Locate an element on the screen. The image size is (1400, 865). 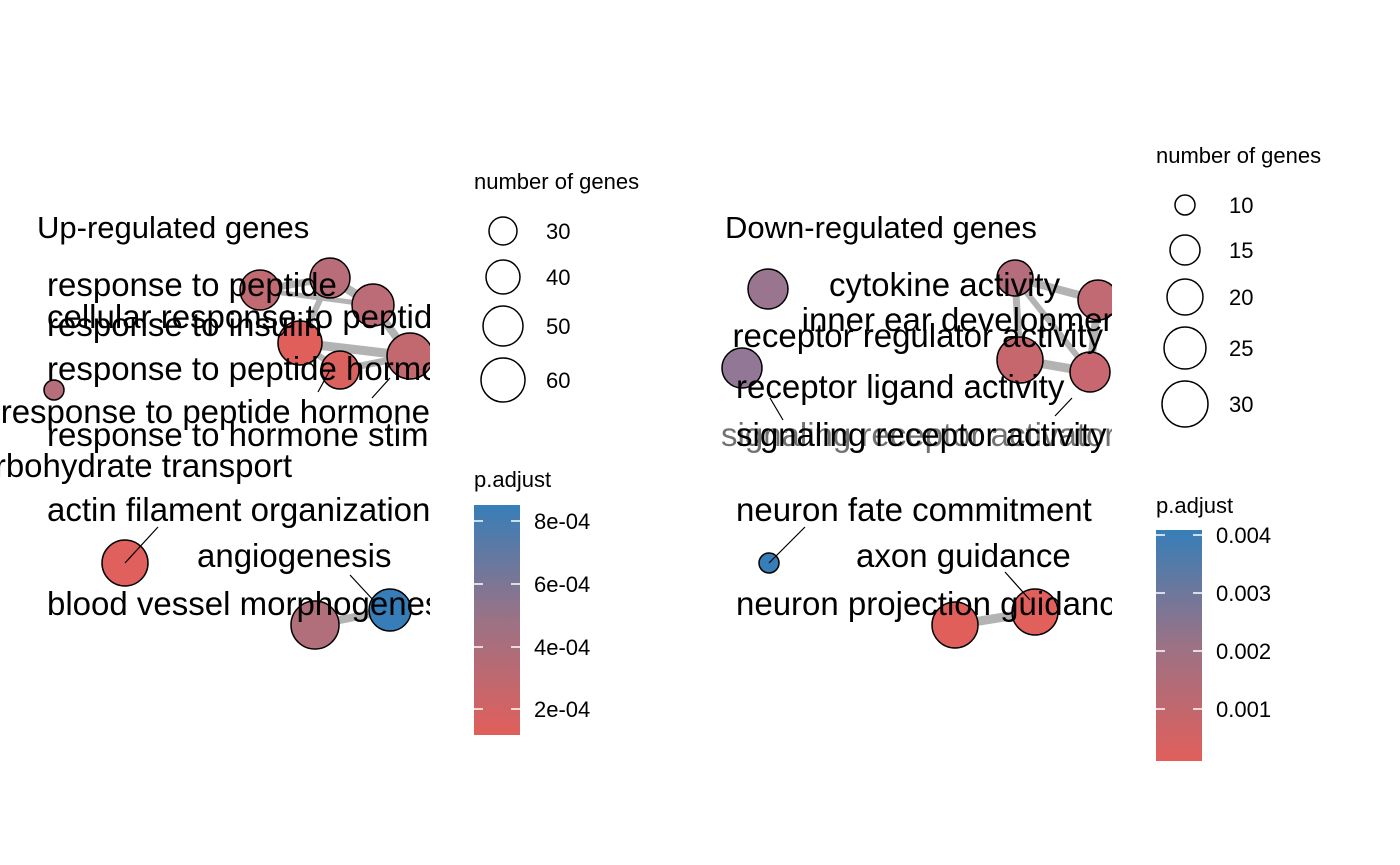
term-label: angiogenesis is located at coordinates (294, 555).